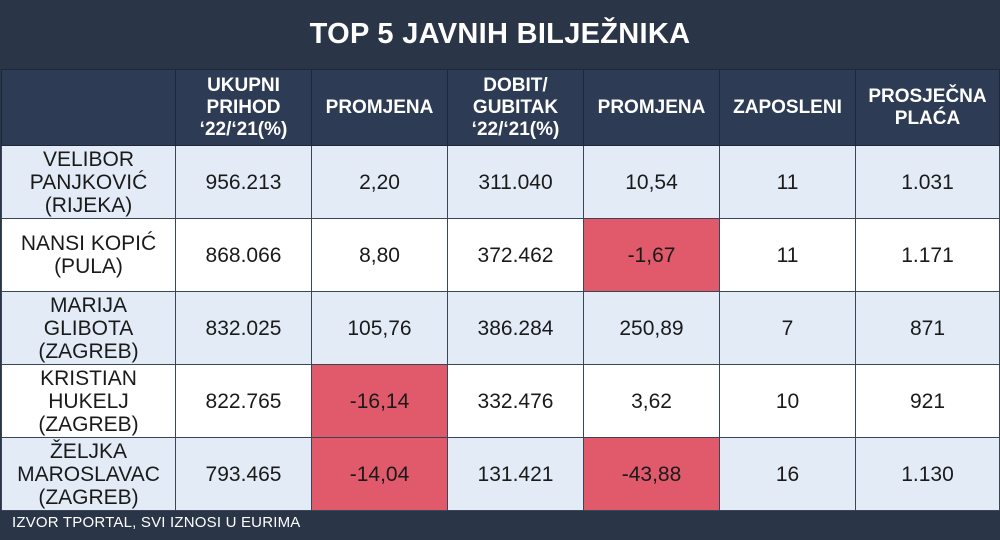  Describe the element at coordinates (651, 255) in the screenshot. I see `cell-promjena-dobit-negative: -1,67` at that location.